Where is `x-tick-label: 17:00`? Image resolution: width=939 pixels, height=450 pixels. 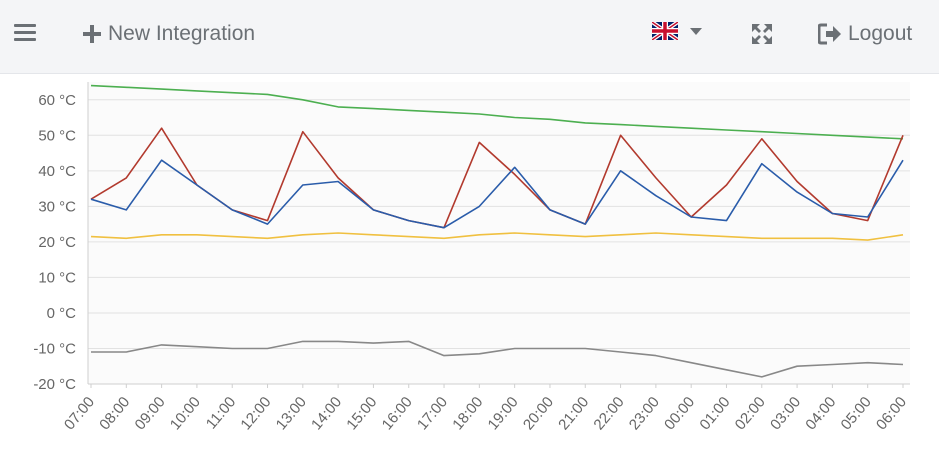 x-tick-label: 17:00 is located at coordinates (432, 414).